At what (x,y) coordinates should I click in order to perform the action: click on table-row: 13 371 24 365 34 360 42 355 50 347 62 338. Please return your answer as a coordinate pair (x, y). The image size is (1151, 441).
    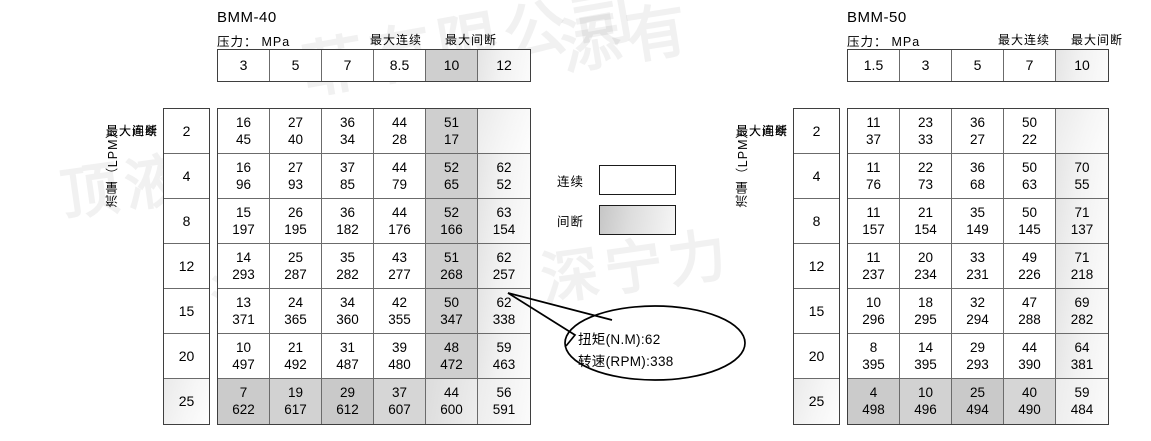
    Looking at the image, I should click on (374, 311).